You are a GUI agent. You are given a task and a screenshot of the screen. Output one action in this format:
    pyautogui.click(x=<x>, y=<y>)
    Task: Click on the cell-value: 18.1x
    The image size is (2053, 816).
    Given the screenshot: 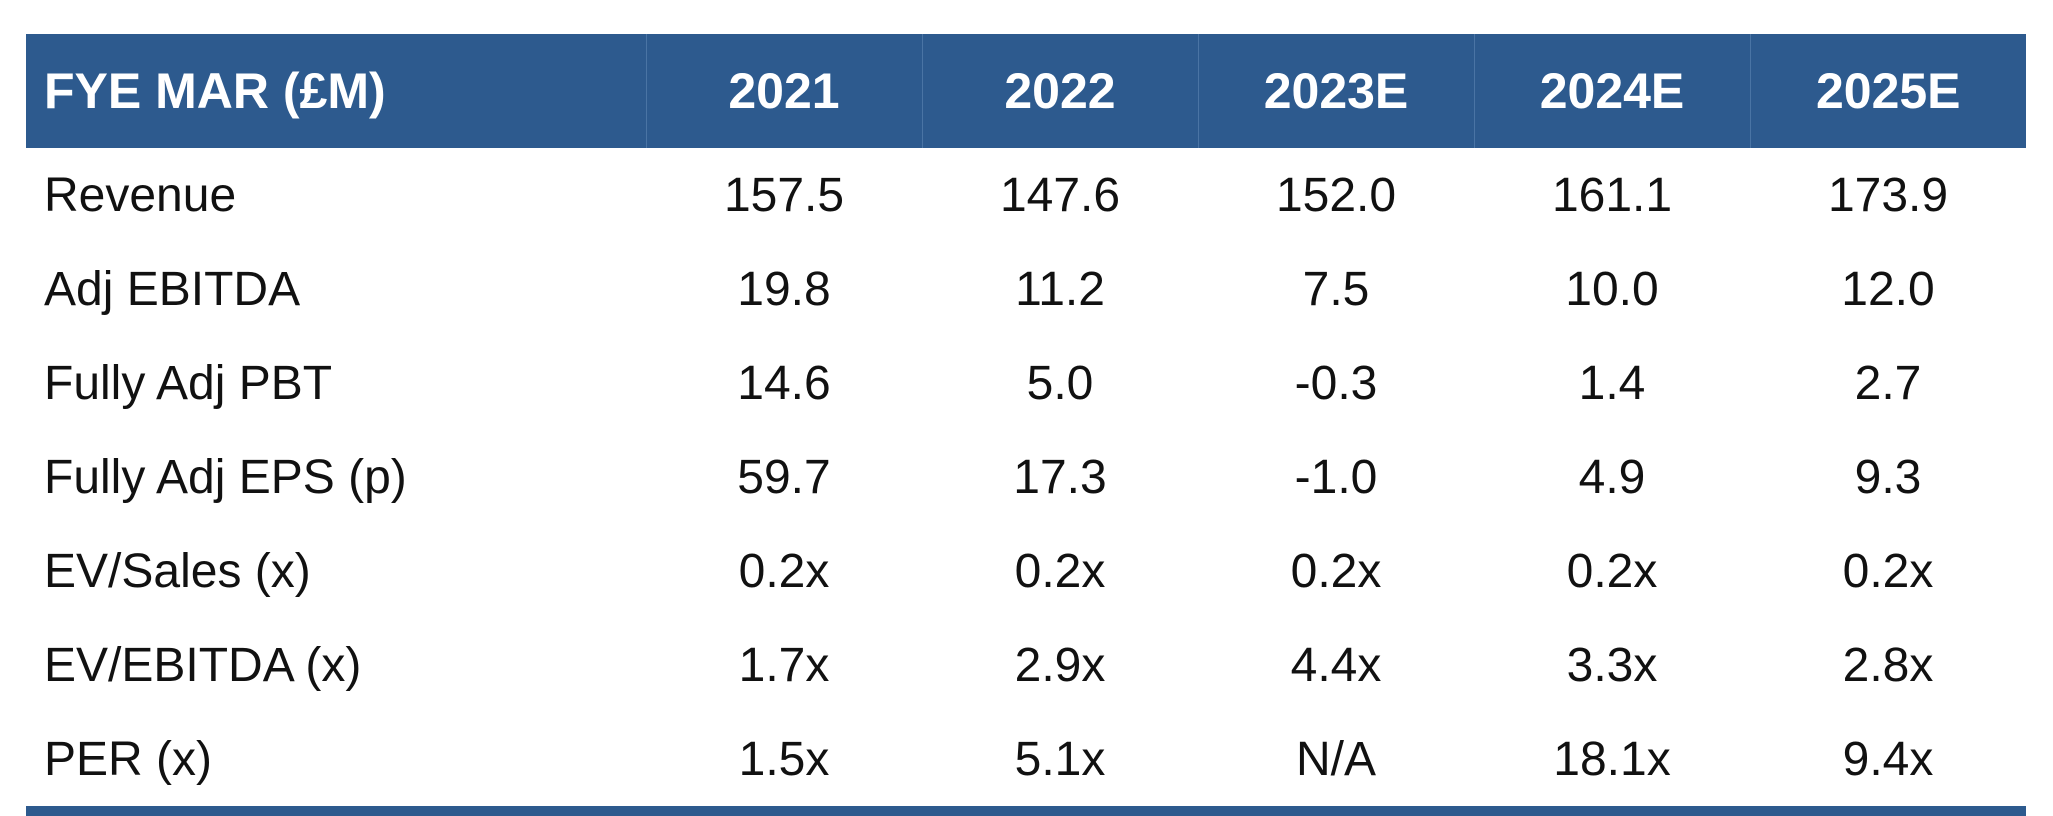 What is the action you would take?
    pyautogui.click(x=1612, y=759)
    